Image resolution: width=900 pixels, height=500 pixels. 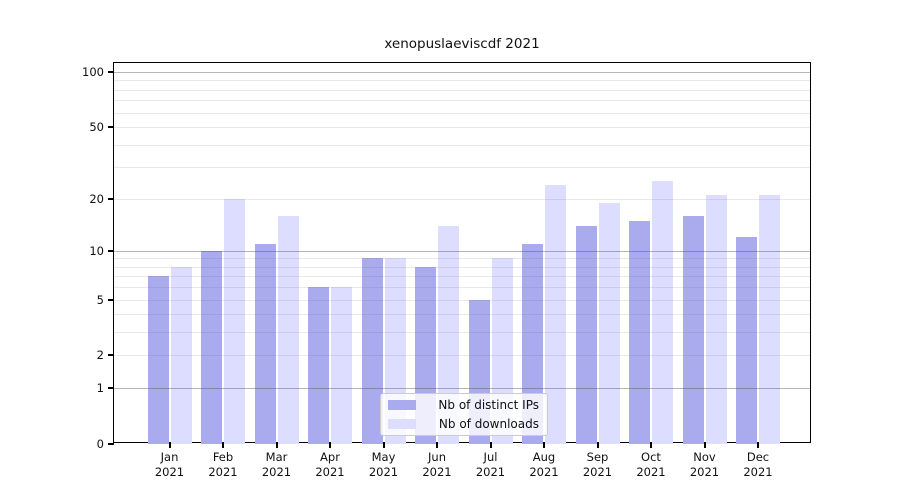 What do you see at coordinates (758, 465) in the screenshot?
I see `x-tick-label-dec: Dec 2021` at bounding box center [758, 465].